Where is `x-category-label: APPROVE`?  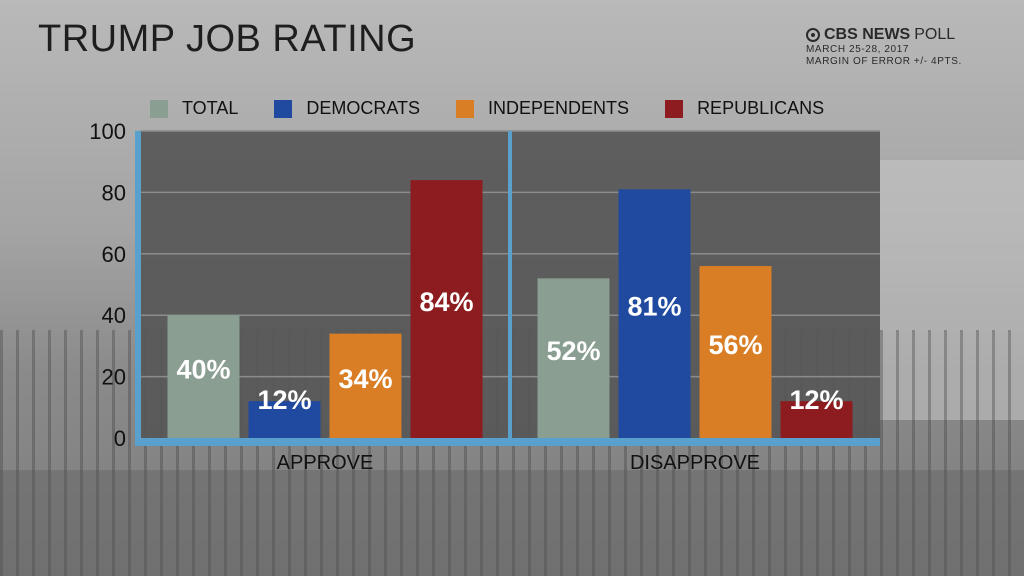
x-category-label: APPROVE is located at coordinates (325, 463).